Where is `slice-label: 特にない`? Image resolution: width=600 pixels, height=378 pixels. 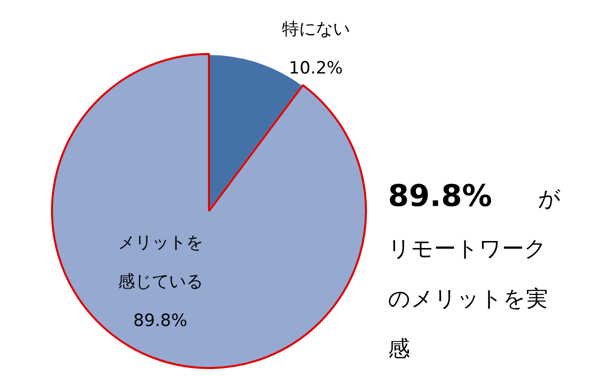 slice-label: 特にない is located at coordinates (316, 29).